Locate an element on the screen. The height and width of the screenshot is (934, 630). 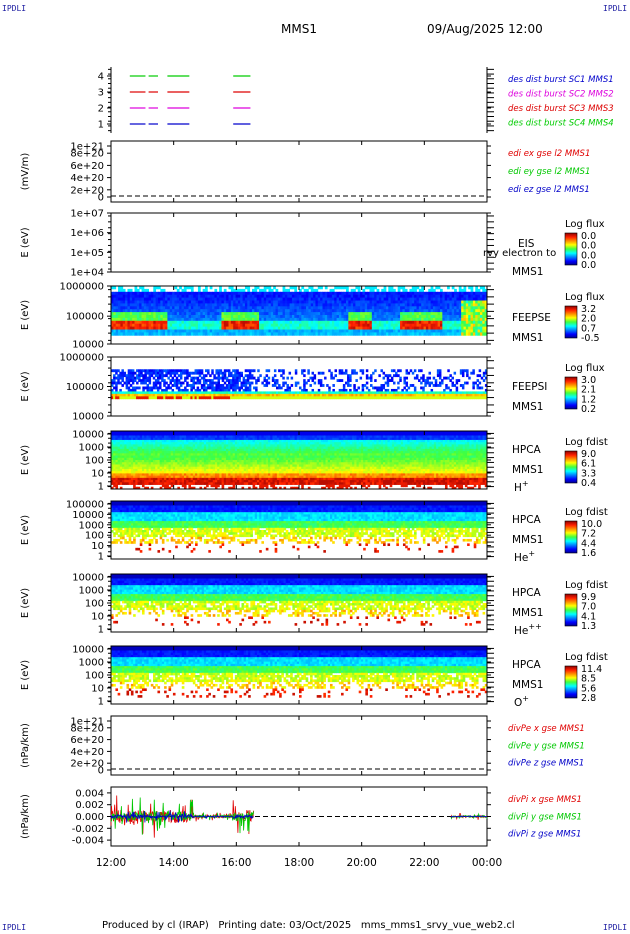
ytick-label-eis: 1e+07 is located at coordinates (87, 214).